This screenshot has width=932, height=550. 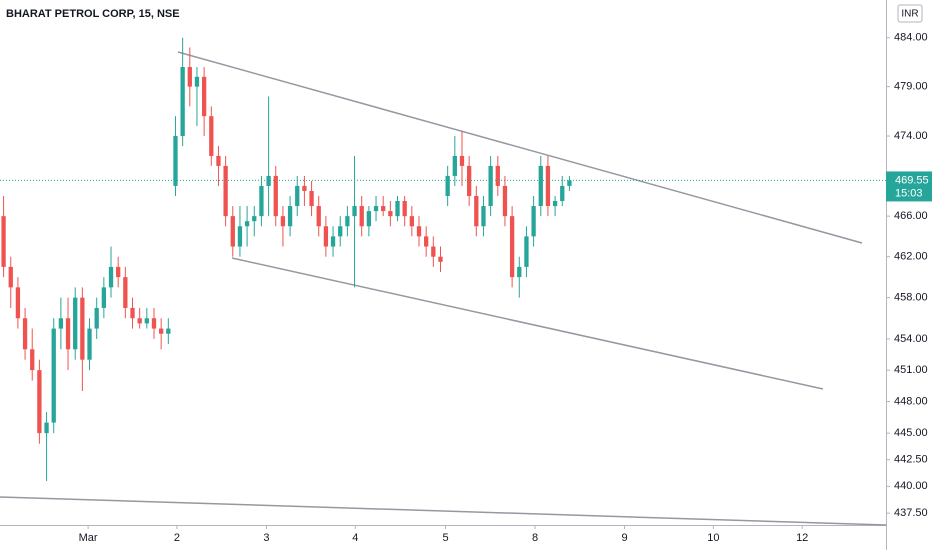 What do you see at coordinates (911, 513) in the screenshot?
I see `y-tick-label: 437.50` at bounding box center [911, 513].